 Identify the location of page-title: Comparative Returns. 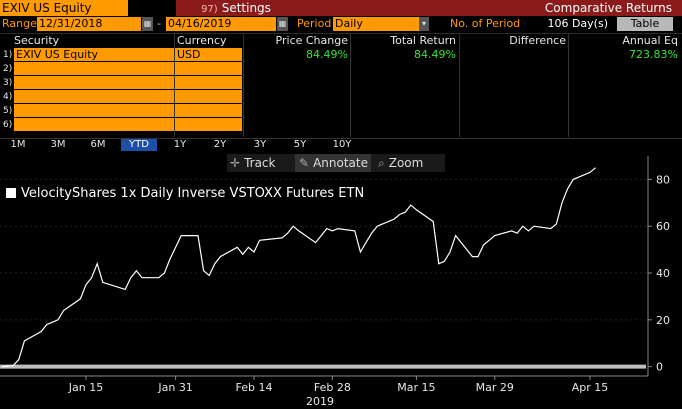
(489, 8).